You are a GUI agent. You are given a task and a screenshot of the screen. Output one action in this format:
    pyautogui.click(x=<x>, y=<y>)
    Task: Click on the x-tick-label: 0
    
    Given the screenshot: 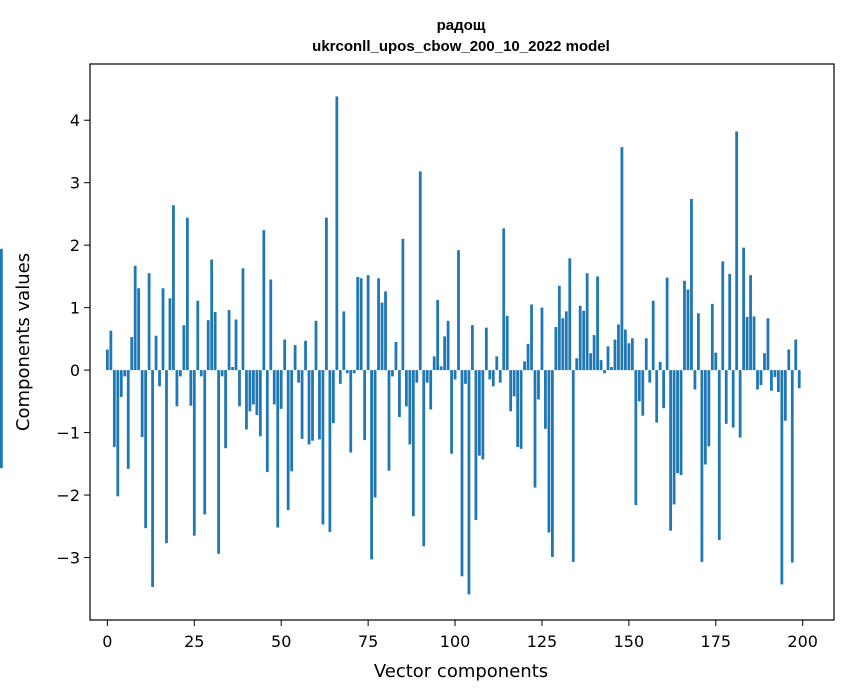 What is the action you would take?
    pyautogui.click(x=107, y=641)
    